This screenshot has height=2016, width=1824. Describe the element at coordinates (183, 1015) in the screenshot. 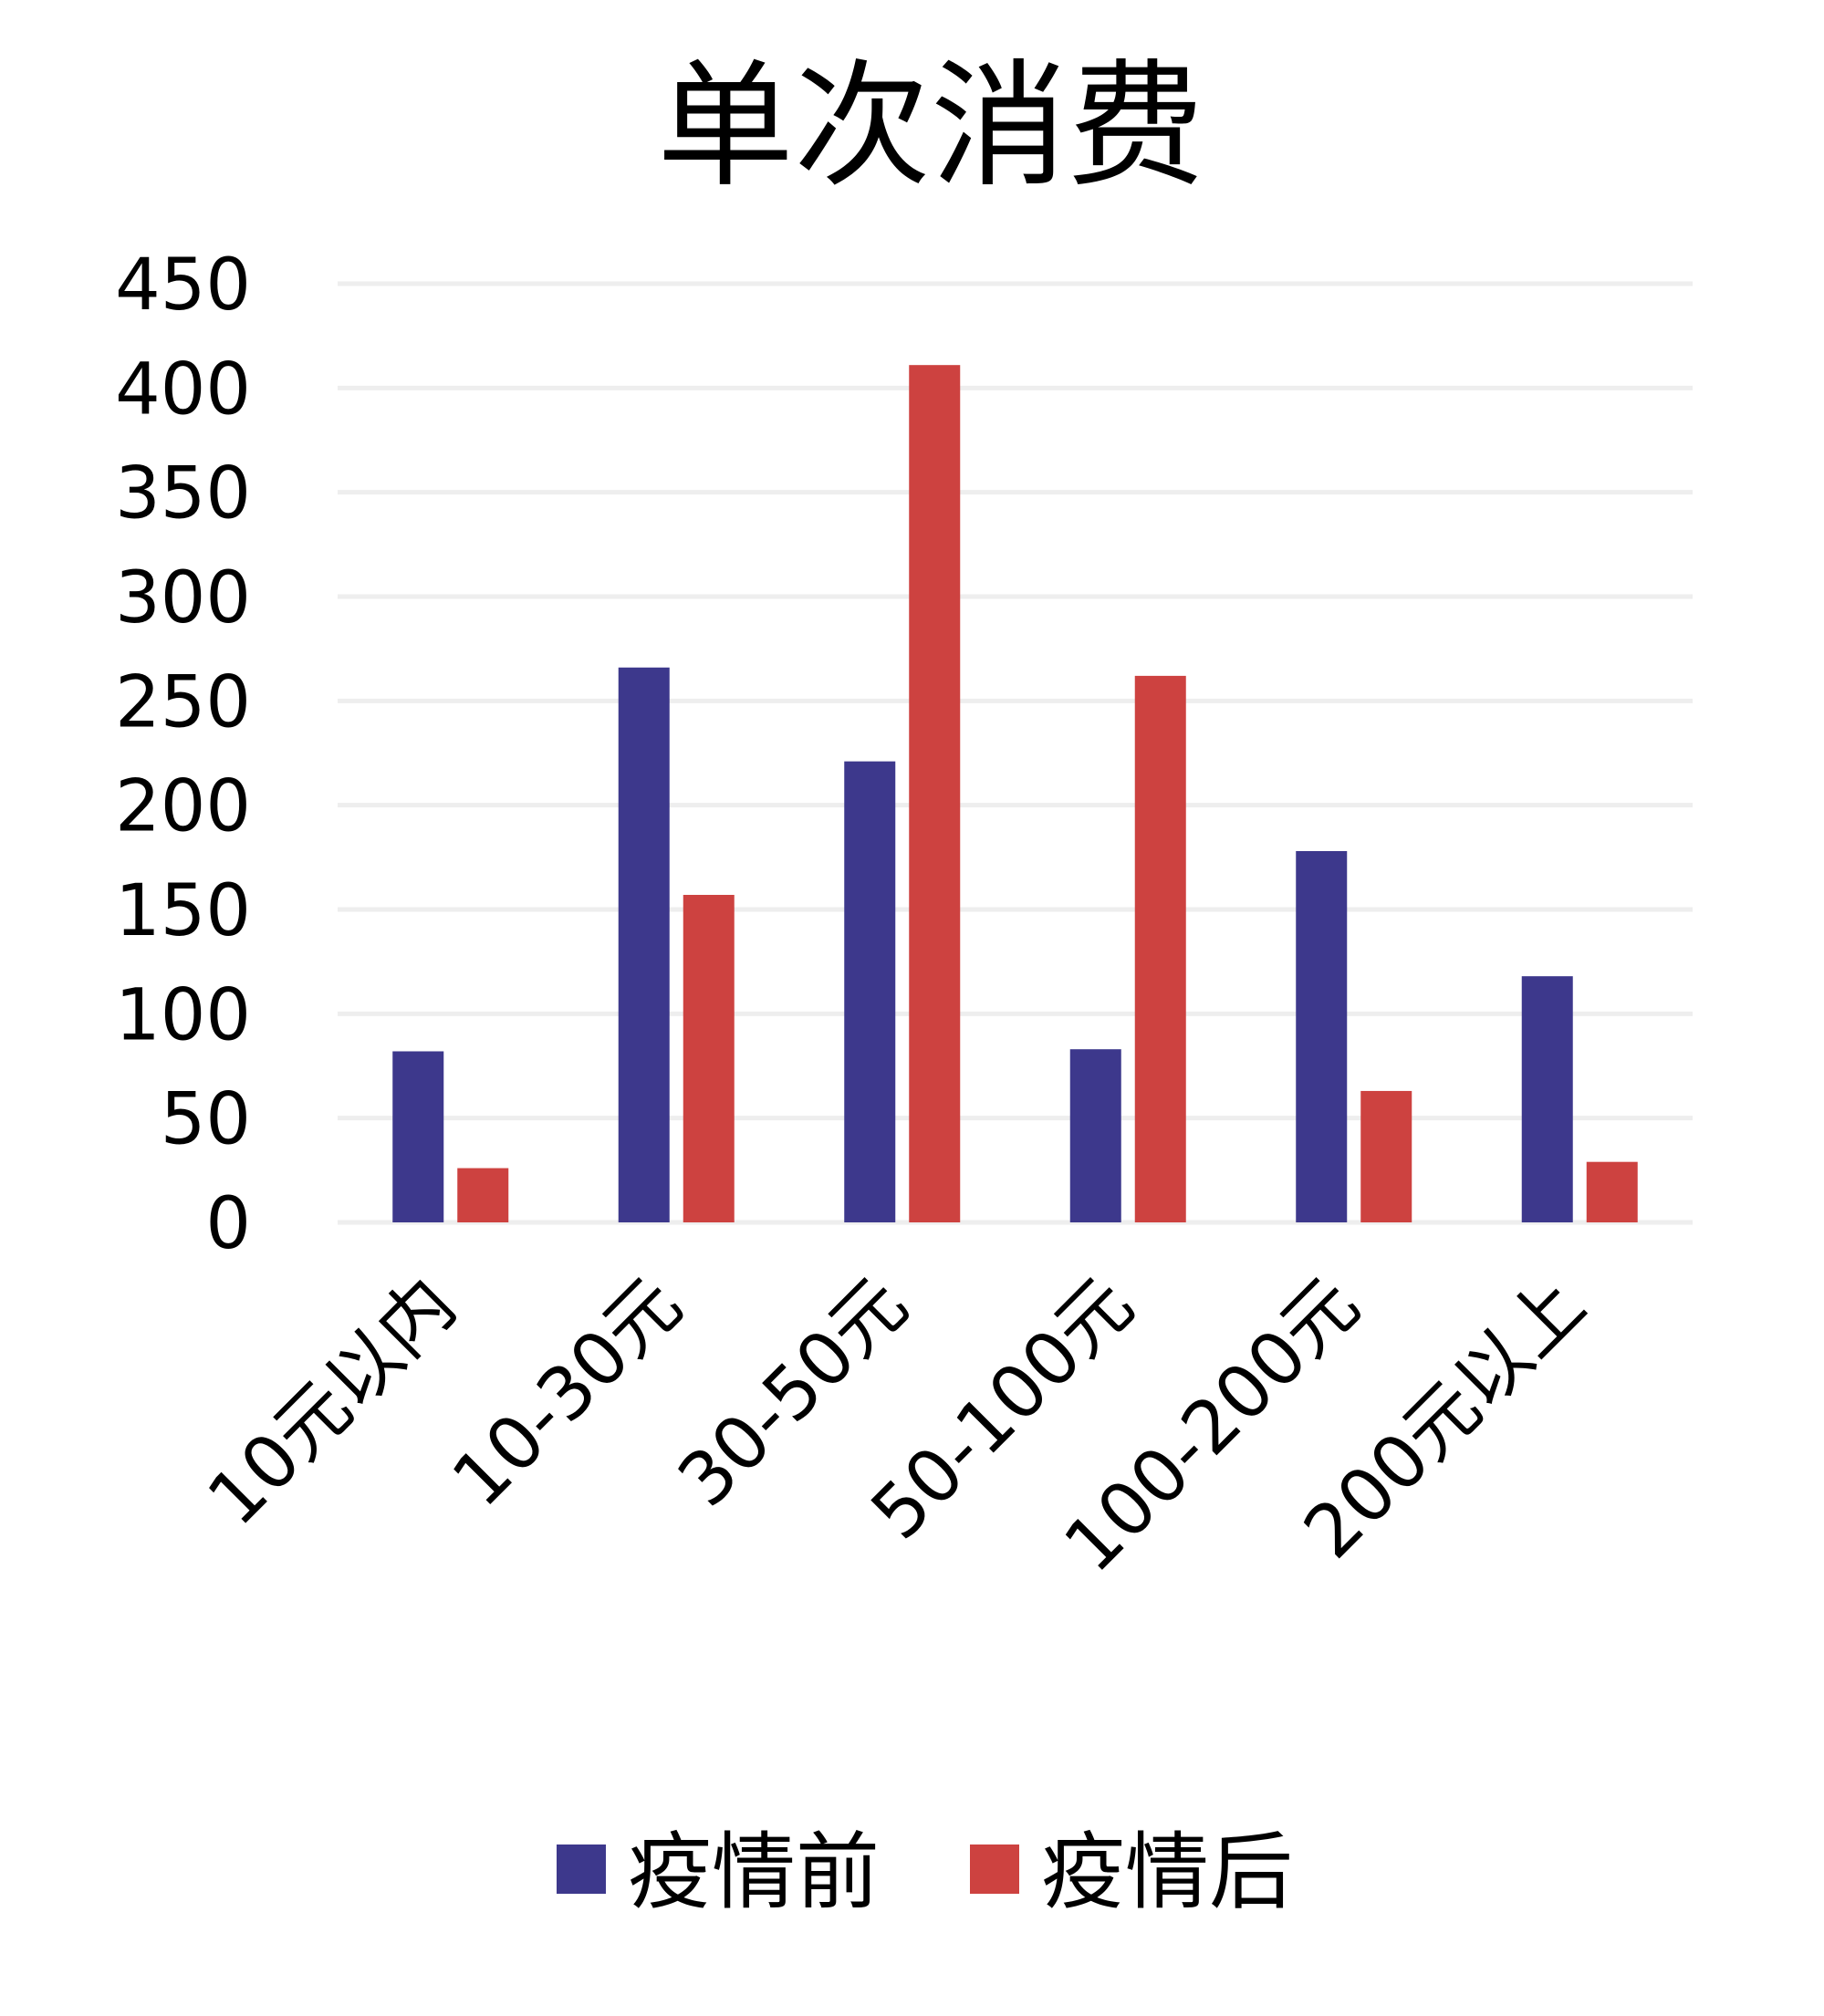

I see `y-tick-label: 100` at that location.